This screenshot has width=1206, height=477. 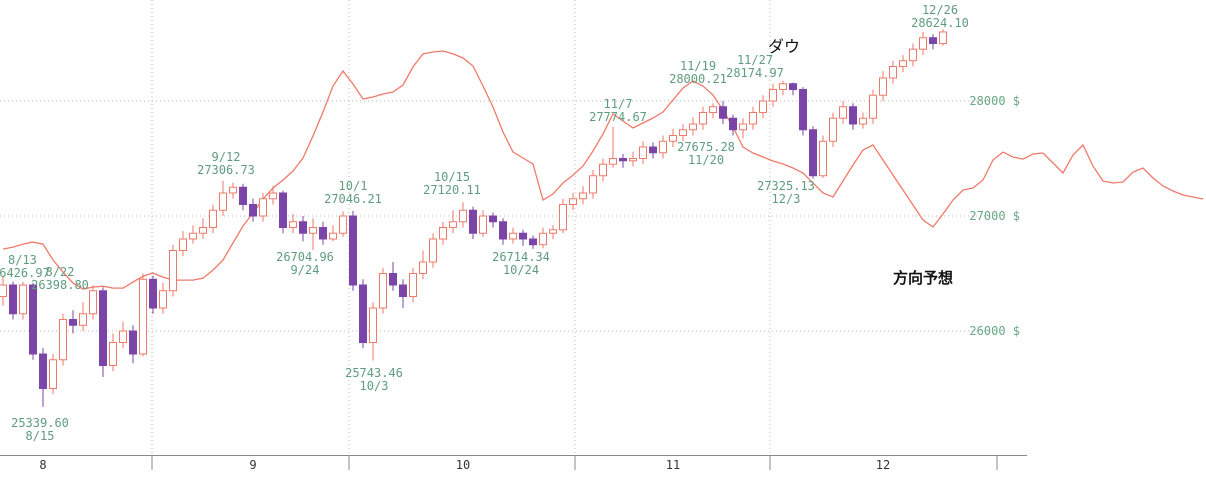 What do you see at coordinates (42, 465) in the screenshot?
I see `x-tick-label: 8` at bounding box center [42, 465].